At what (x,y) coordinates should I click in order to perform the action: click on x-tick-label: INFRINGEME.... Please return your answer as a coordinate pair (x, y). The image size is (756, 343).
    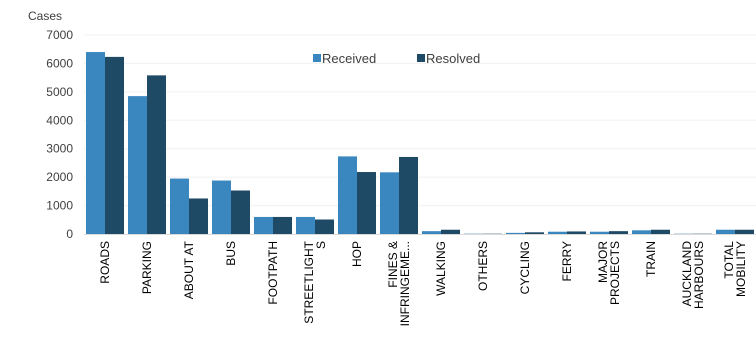
    Looking at the image, I should click on (405, 283).